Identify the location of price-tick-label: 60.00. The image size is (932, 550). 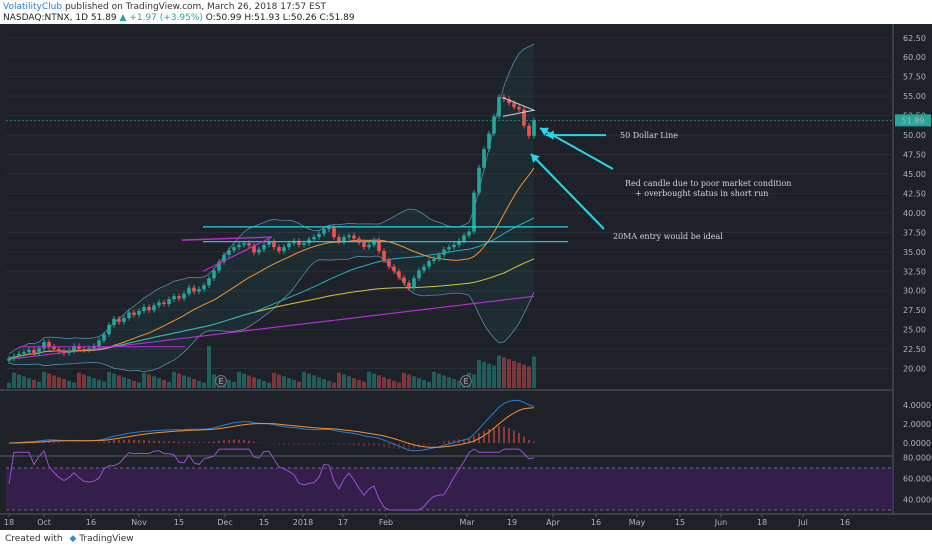
(914, 57).